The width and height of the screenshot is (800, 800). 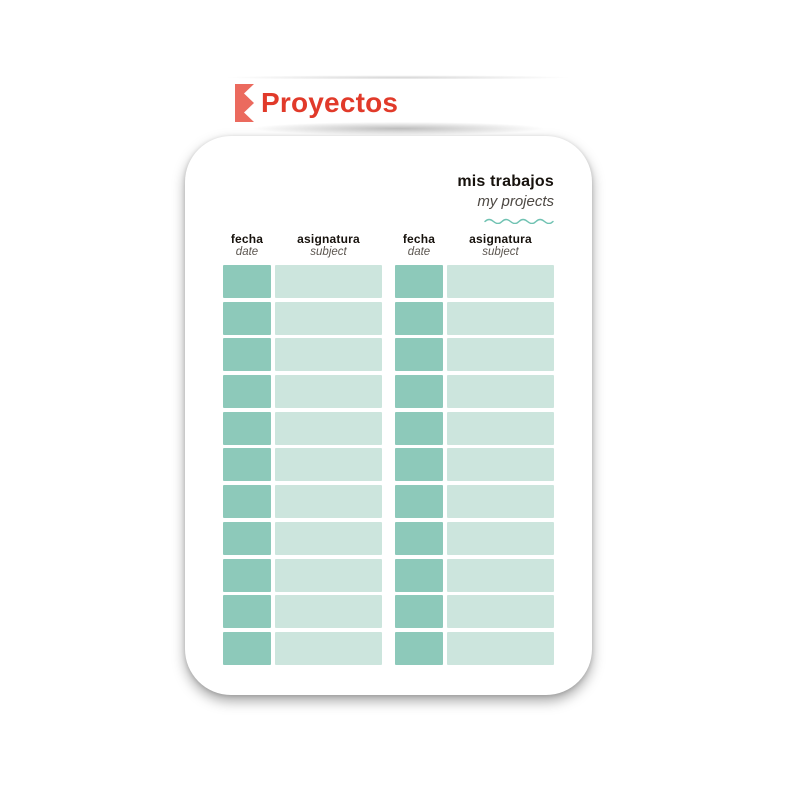 I want to click on banner-drop-shadow, so click(x=398, y=128).